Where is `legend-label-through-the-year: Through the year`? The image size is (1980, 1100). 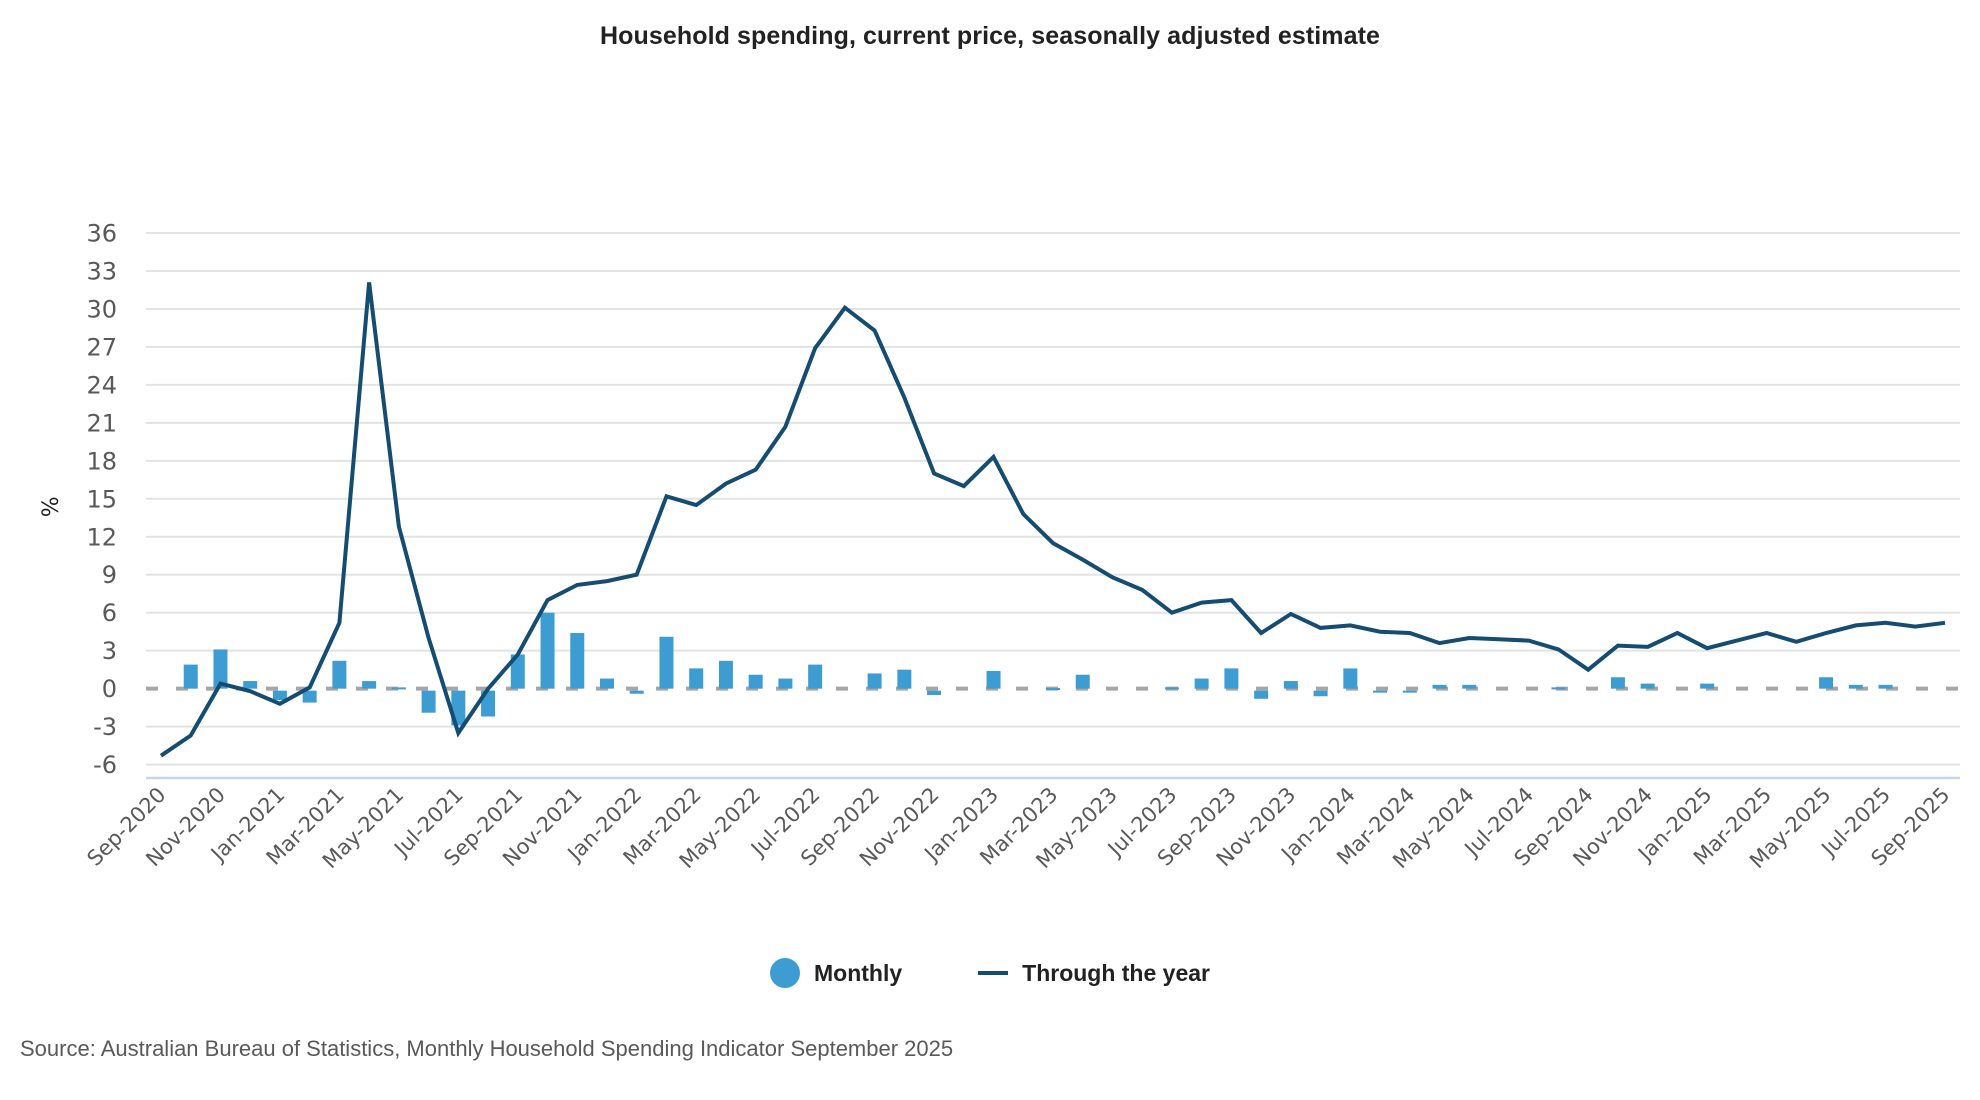 legend-label-through-the-year: Through the year is located at coordinates (1116, 972).